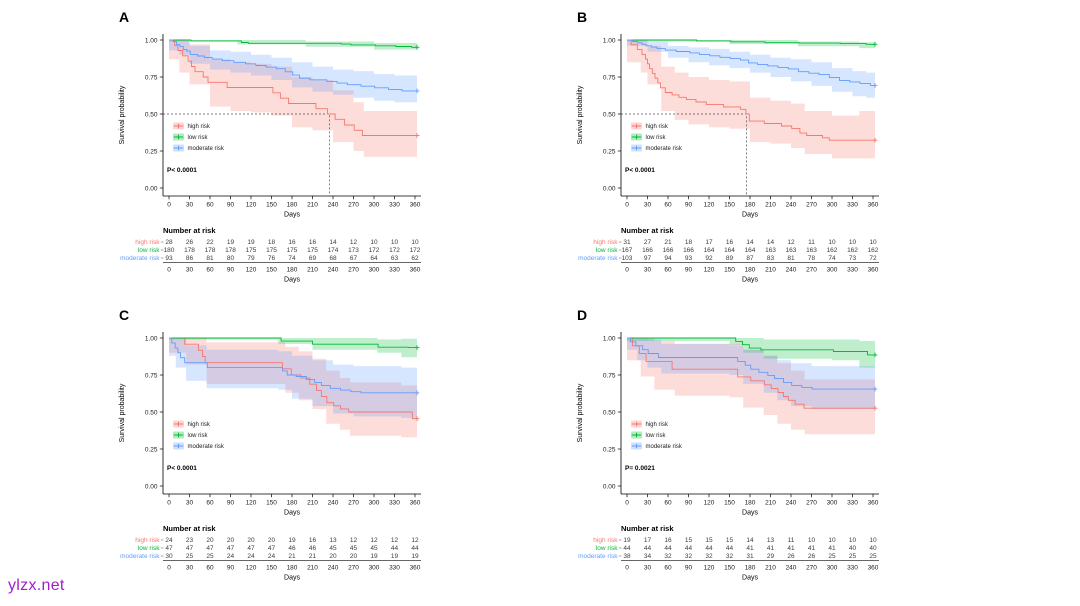 The height and width of the screenshot is (606, 1080). I want to click on risk-count: 74, so click(292, 258).